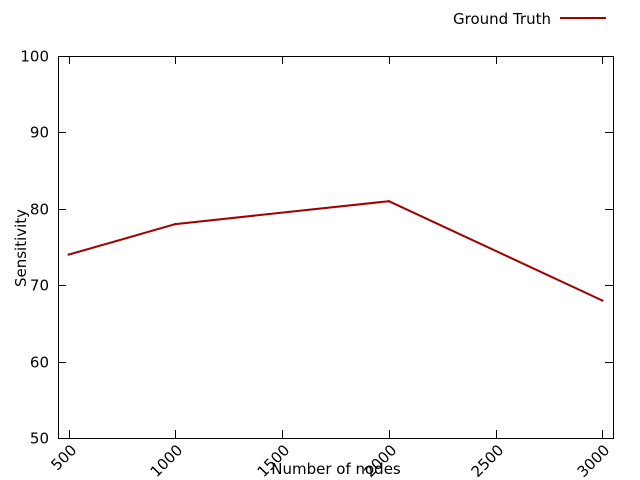 The image size is (640, 480). What do you see at coordinates (502, 19) in the screenshot?
I see `legend-label-ground-truth: Ground Truth` at bounding box center [502, 19].